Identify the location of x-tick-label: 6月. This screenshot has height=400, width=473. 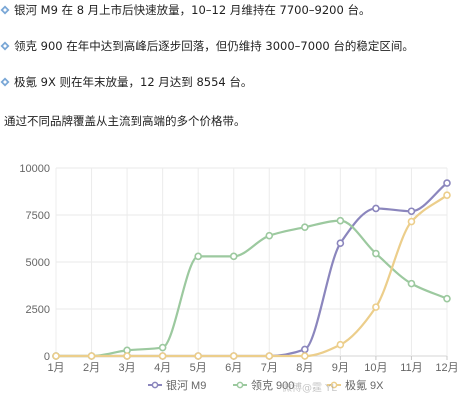
(233, 368).